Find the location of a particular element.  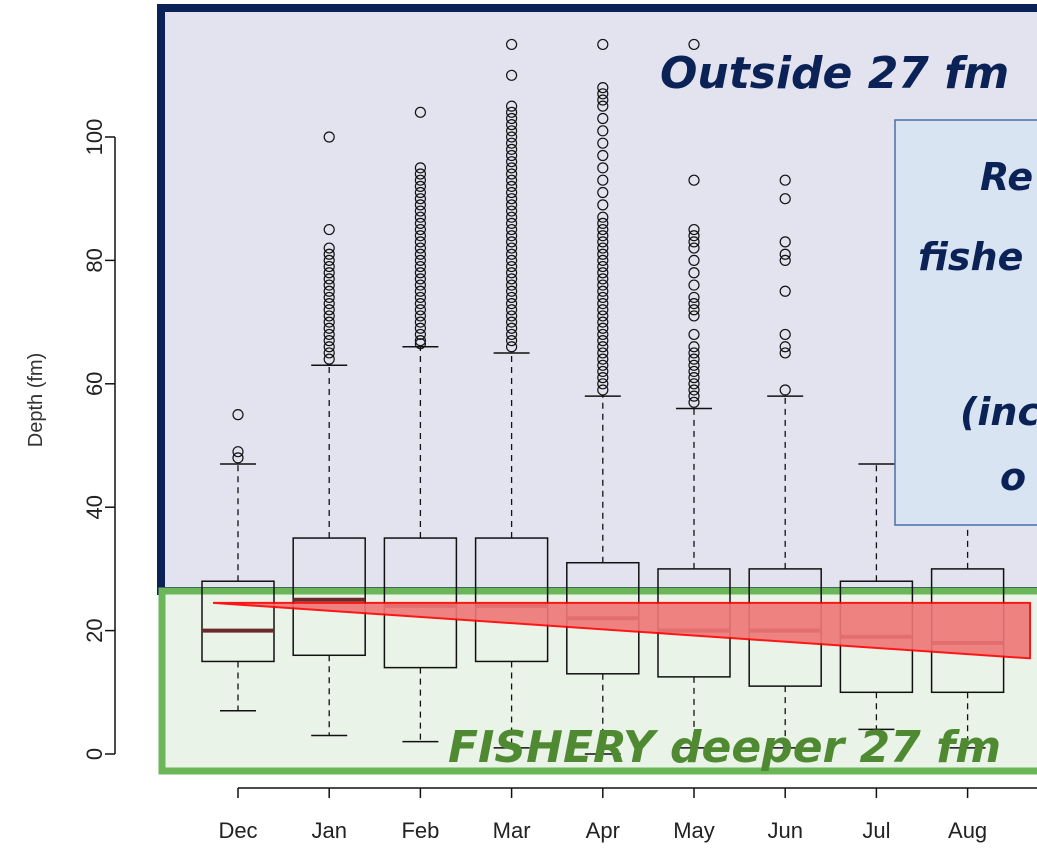

callout-box: Re fishe (inc o is located at coordinates (965, 322).